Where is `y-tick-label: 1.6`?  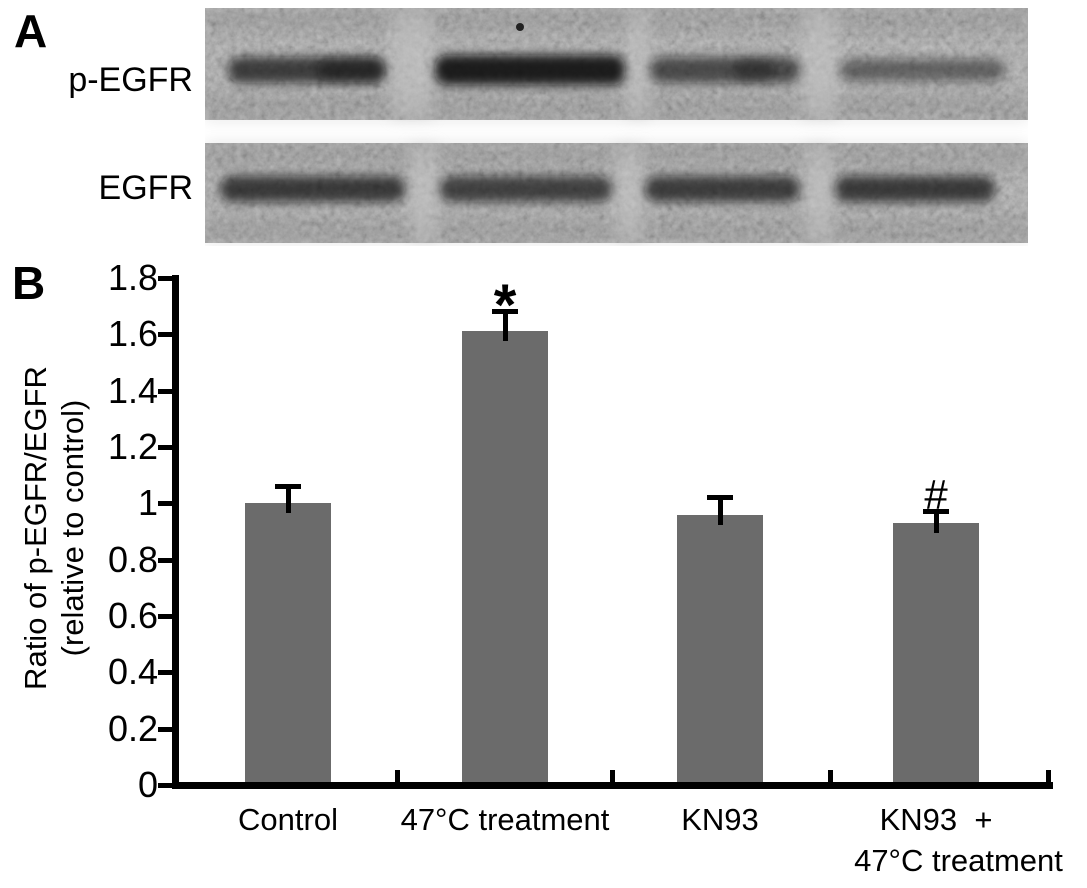 y-tick-label: 1.6 is located at coordinates (132, 334).